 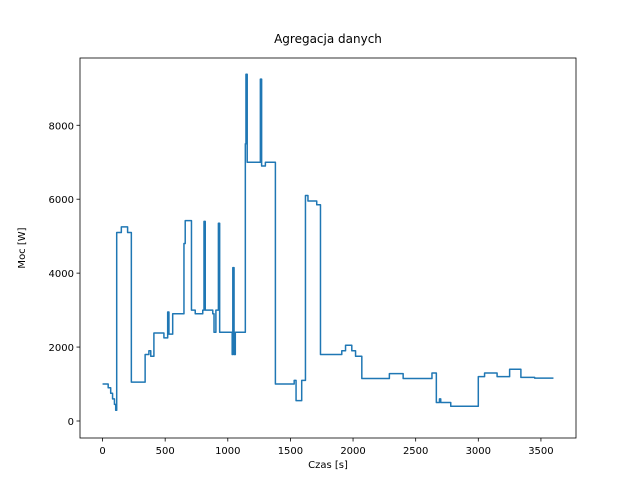 What do you see at coordinates (102, 451) in the screenshot?
I see `x-tick-label: 0` at bounding box center [102, 451].